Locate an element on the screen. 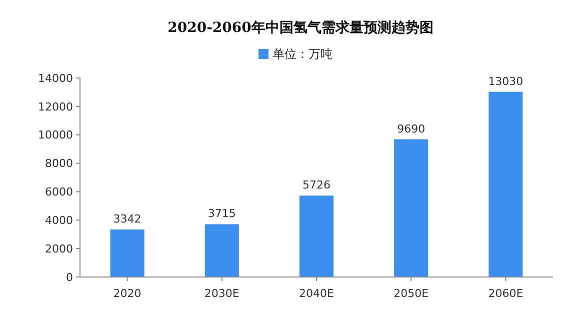 The width and height of the screenshot is (585, 327). y-tick-label: 6000 is located at coordinates (59, 192).